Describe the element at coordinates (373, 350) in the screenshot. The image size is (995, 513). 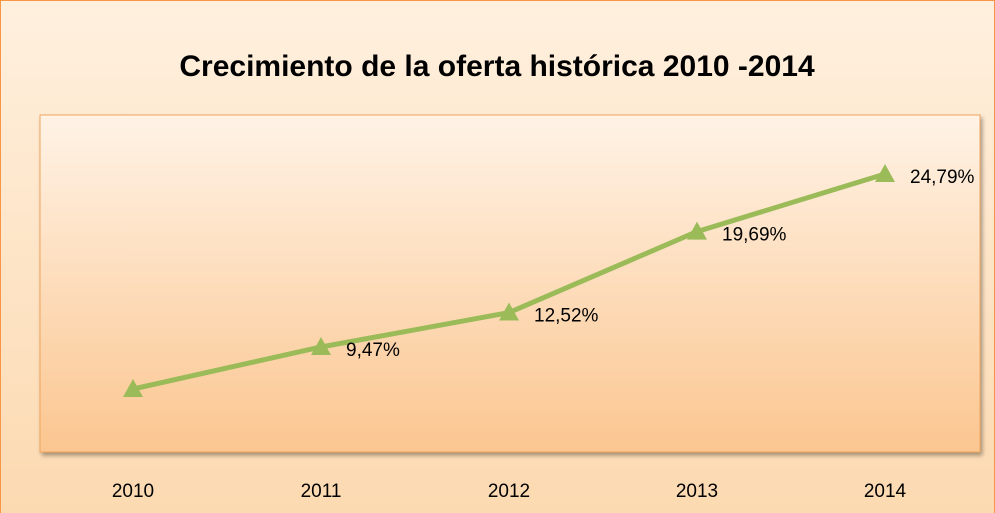
I see `data-label: 9,47%` at that location.